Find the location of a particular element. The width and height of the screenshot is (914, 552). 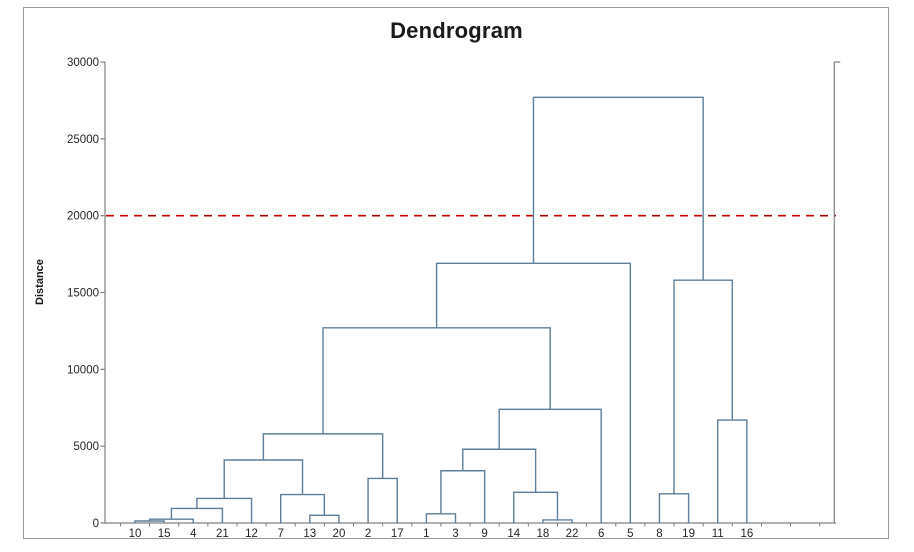

x-leaf-label: 14 is located at coordinates (513, 534).